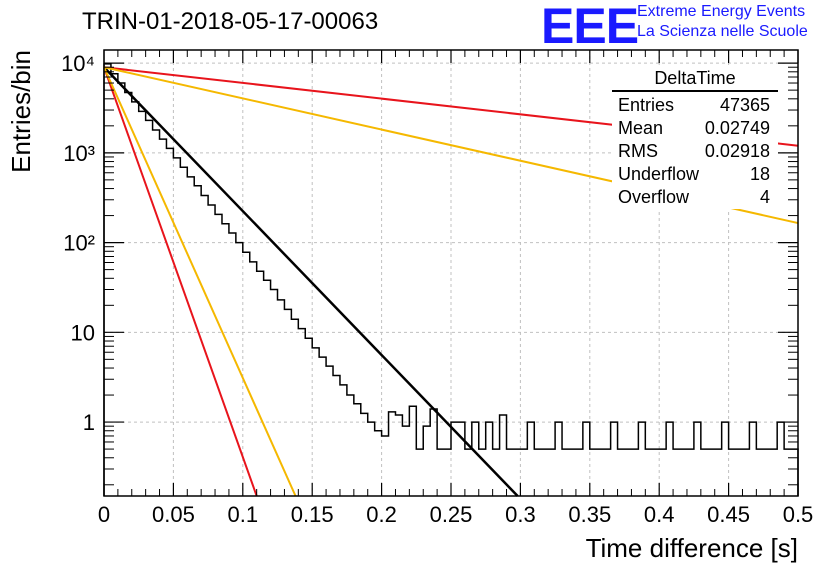  I want to click on stats-value: 4, so click(764, 197).